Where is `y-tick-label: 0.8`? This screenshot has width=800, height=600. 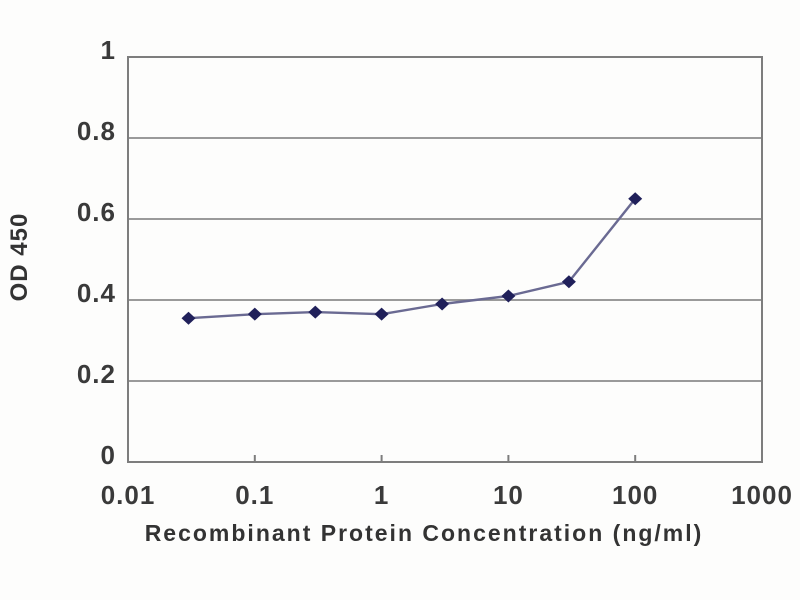 y-tick-label: 0.8 is located at coordinates (96, 131).